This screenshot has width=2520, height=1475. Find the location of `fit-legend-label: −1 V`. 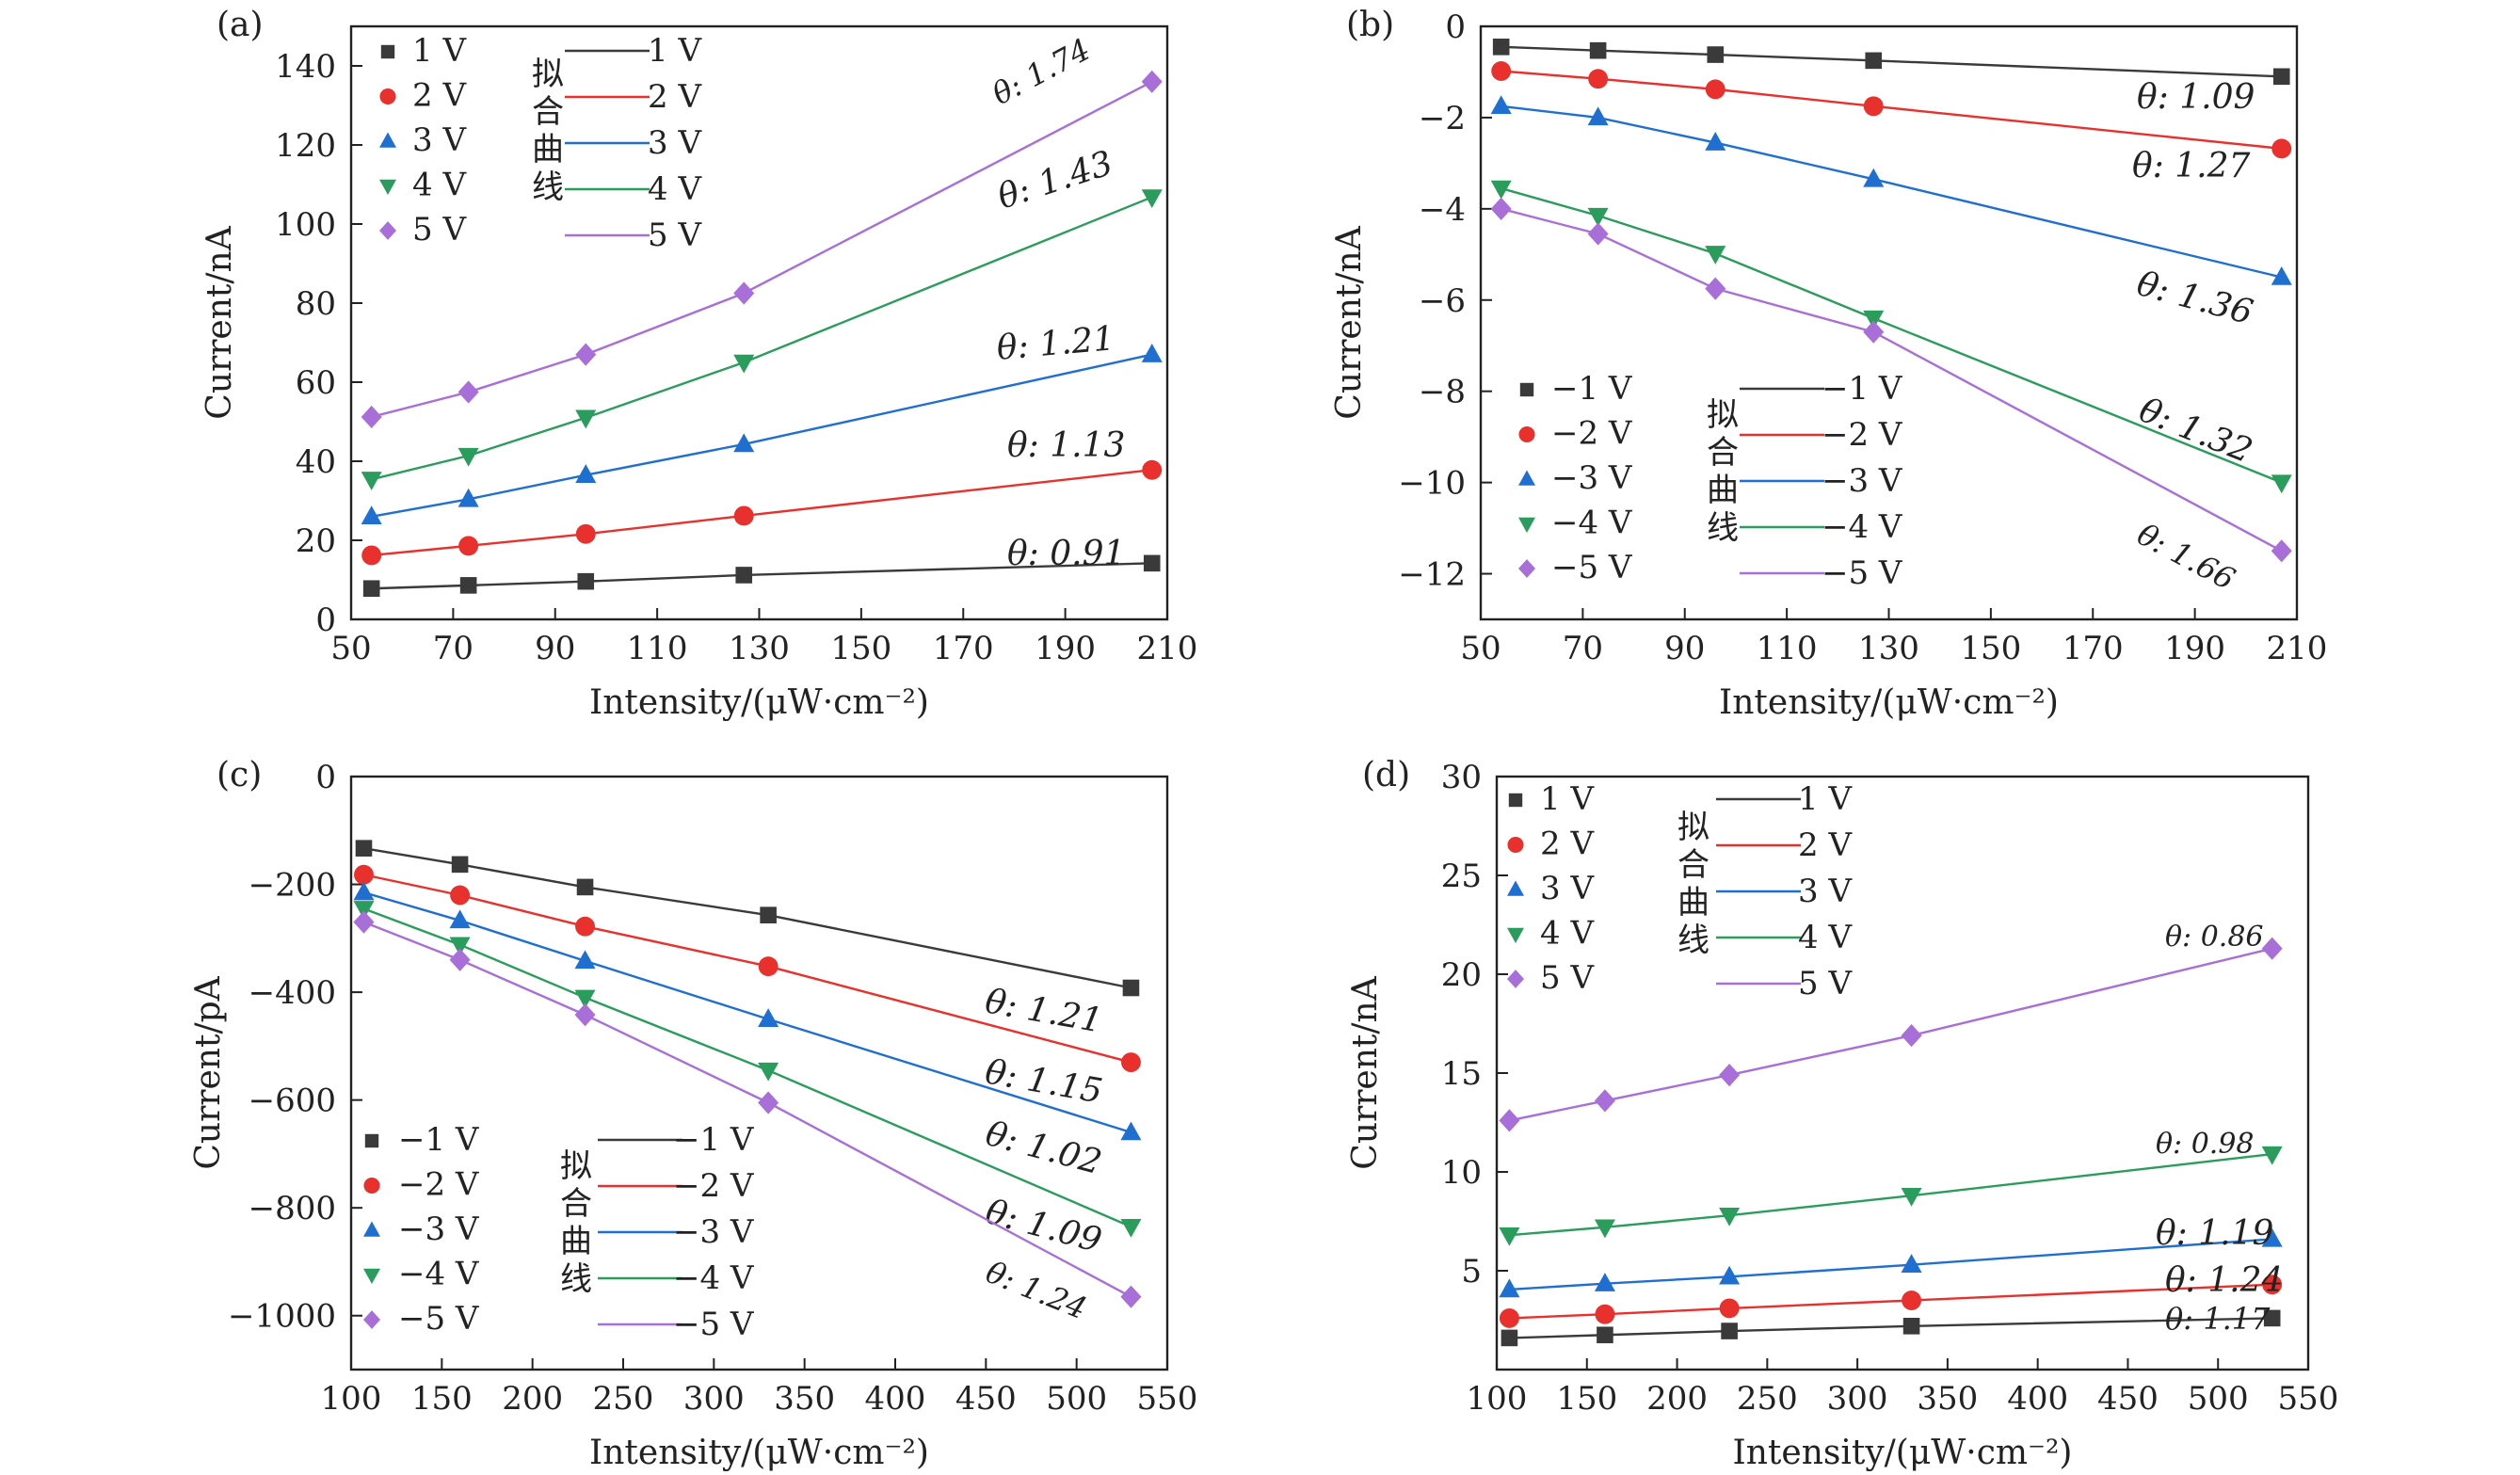

fit-legend-label: −1 V is located at coordinates (714, 1140).